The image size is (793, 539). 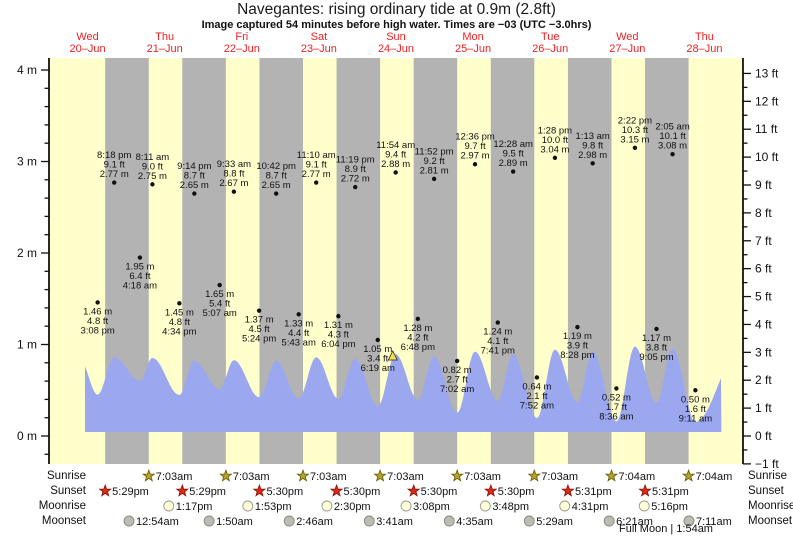 What do you see at coordinates (219, 313) in the screenshot?
I see `tide-annotation-line: 5:07 am` at bounding box center [219, 313].